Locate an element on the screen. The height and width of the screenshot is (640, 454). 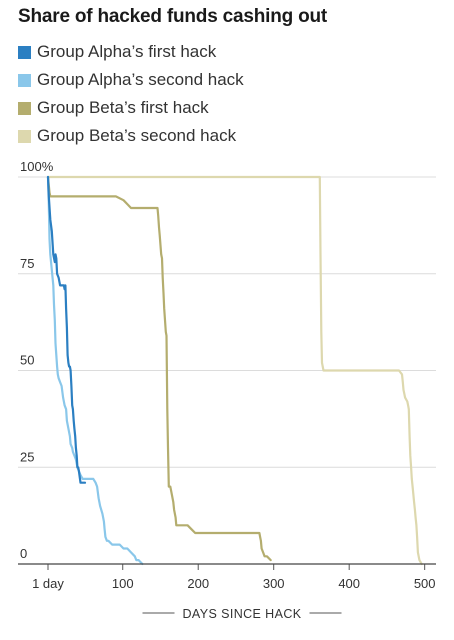
legend-item-alpha-first: Group Alpha’s first hack is located at coordinates (131, 52).